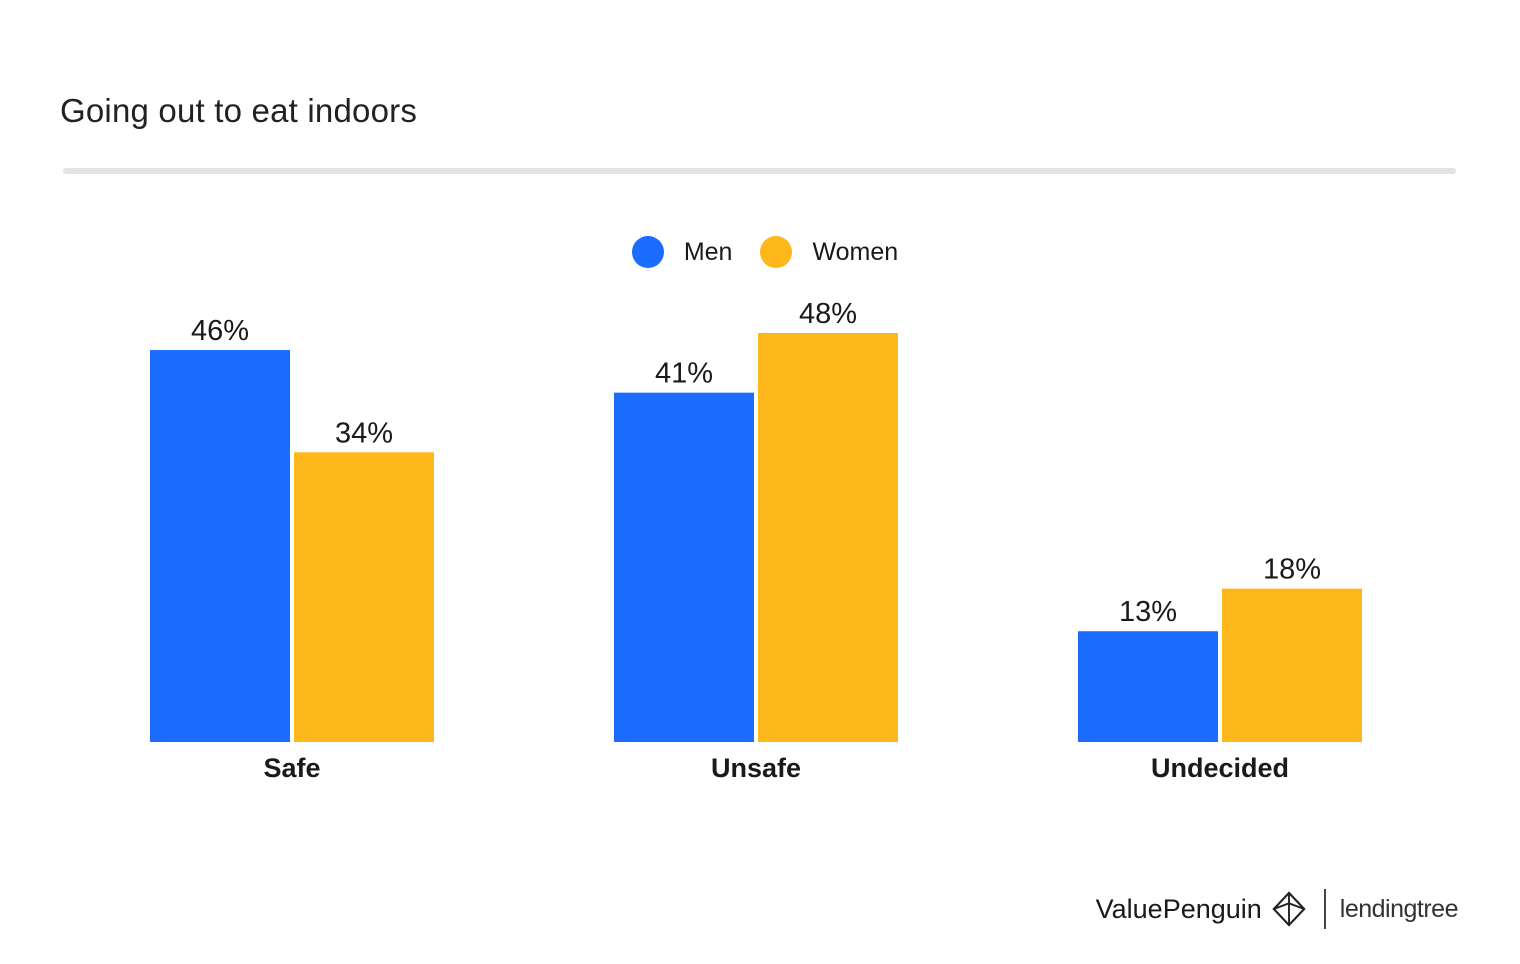 The height and width of the screenshot is (964, 1520). Describe the element at coordinates (1148, 686) in the screenshot. I see `bar-men-undecided` at that location.